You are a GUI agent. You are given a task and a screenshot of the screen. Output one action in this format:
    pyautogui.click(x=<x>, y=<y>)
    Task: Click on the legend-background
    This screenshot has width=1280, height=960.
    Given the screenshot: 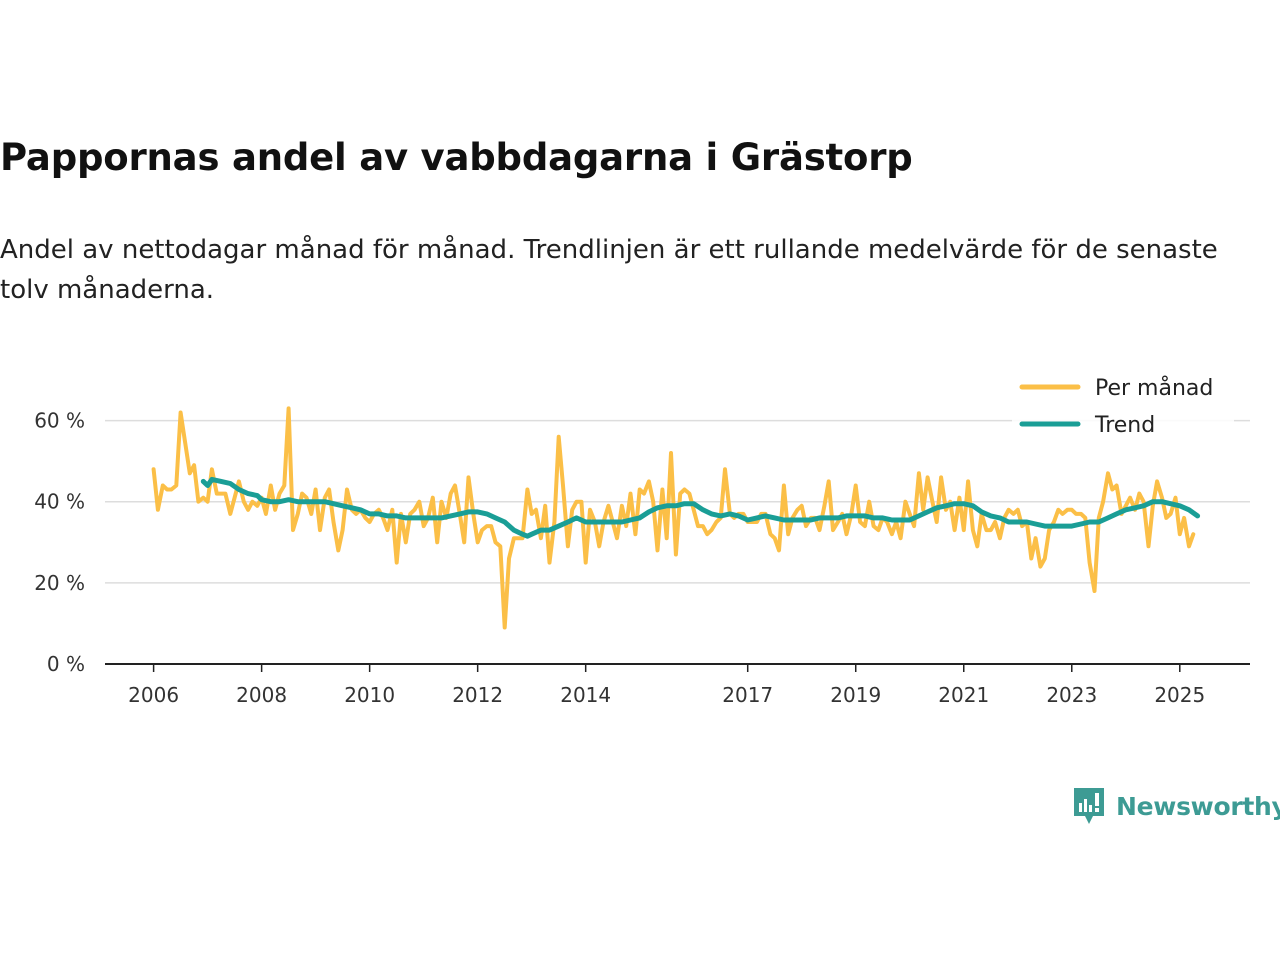 What is the action you would take?
    pyautogui.click(x=1123, y=406)
    